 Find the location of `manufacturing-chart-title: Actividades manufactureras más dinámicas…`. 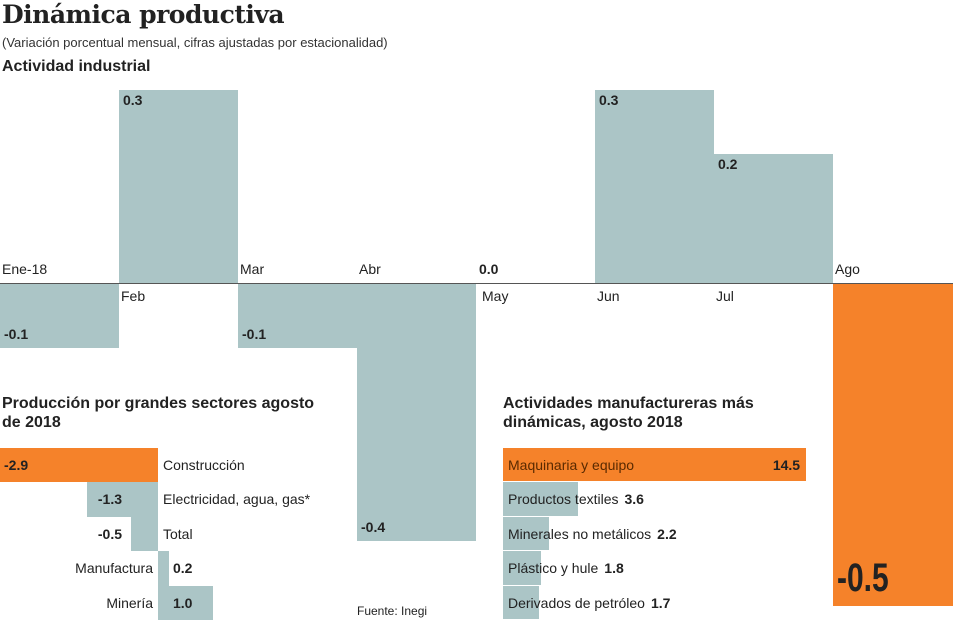

manufacturing-chart-title: Actividades manufactureras más dinámicas… is located at coordinates (628, 413).